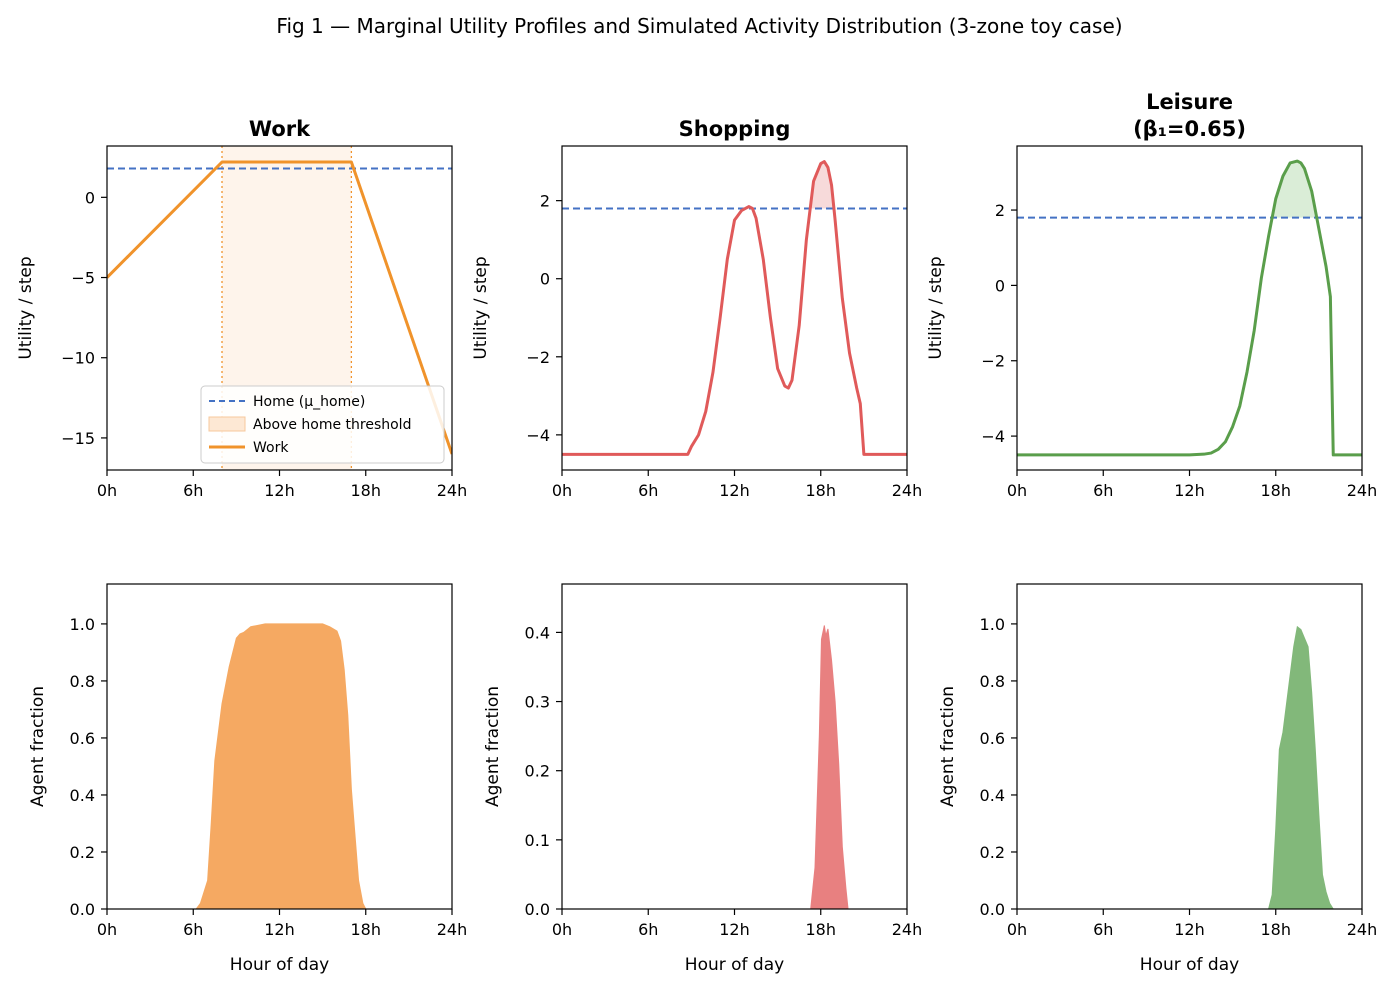  I want to click on legend-work-label: Work, so click(271, 448).